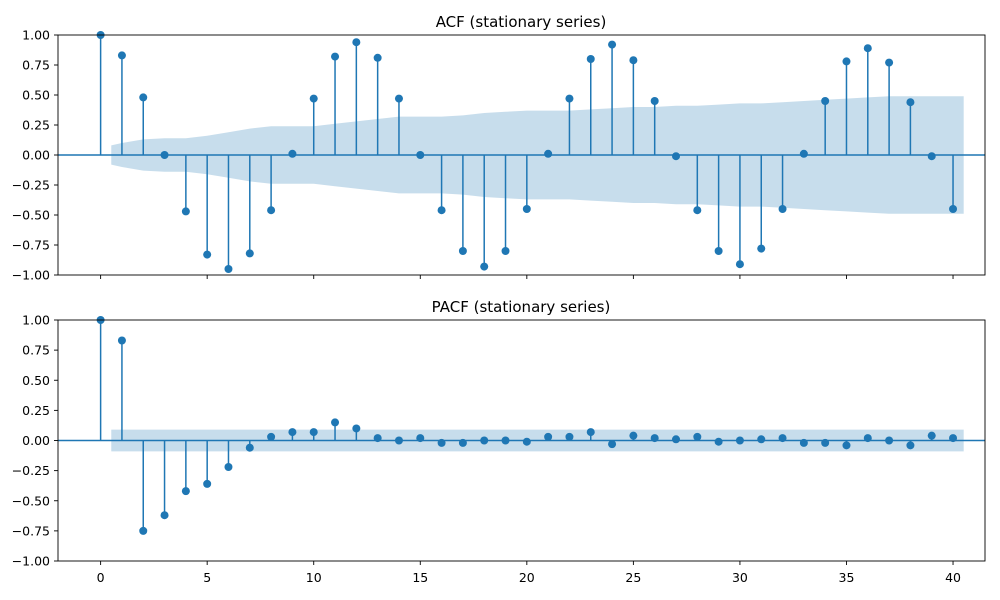 This screenshot has width=1000, height=600. I want to click on pacf-xtick-label: 10, so click(314, 577).